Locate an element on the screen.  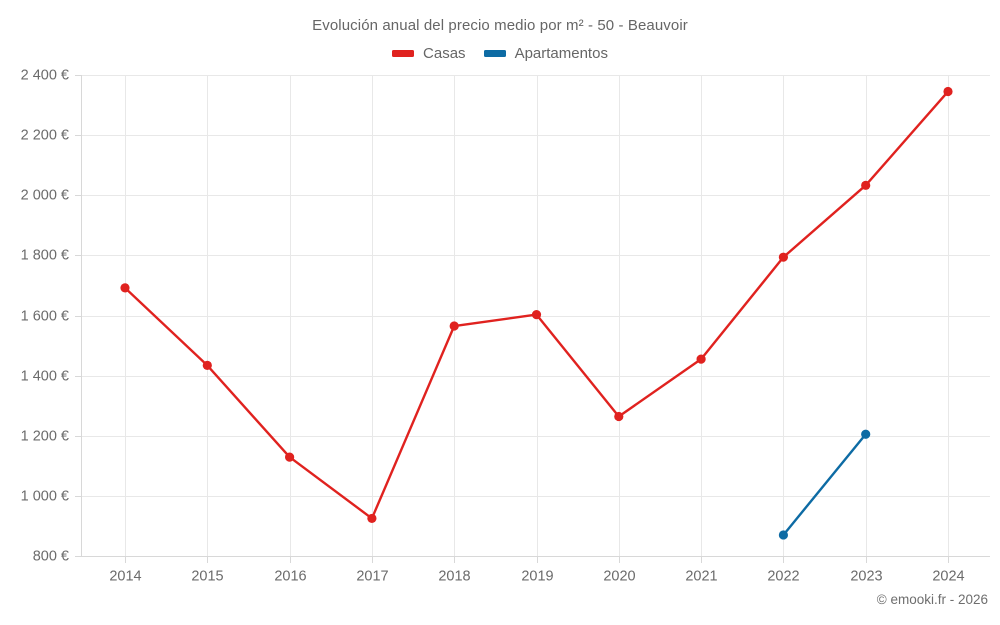
data-point-casas-2023 is located at coordinates (866, 185).